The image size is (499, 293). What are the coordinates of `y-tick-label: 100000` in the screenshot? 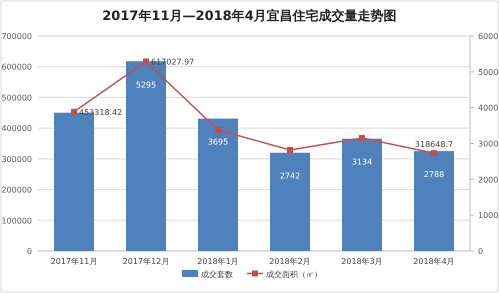 It's located at (16, 221).